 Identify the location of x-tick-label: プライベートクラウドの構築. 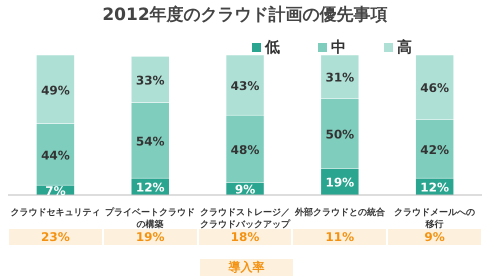
(150, 218).